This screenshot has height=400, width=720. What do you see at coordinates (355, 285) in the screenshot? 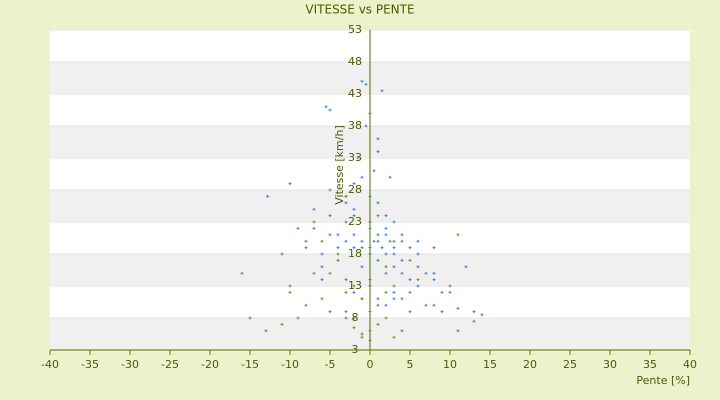
I see `y-tick-label: 13` at bounding box center [355, 285].